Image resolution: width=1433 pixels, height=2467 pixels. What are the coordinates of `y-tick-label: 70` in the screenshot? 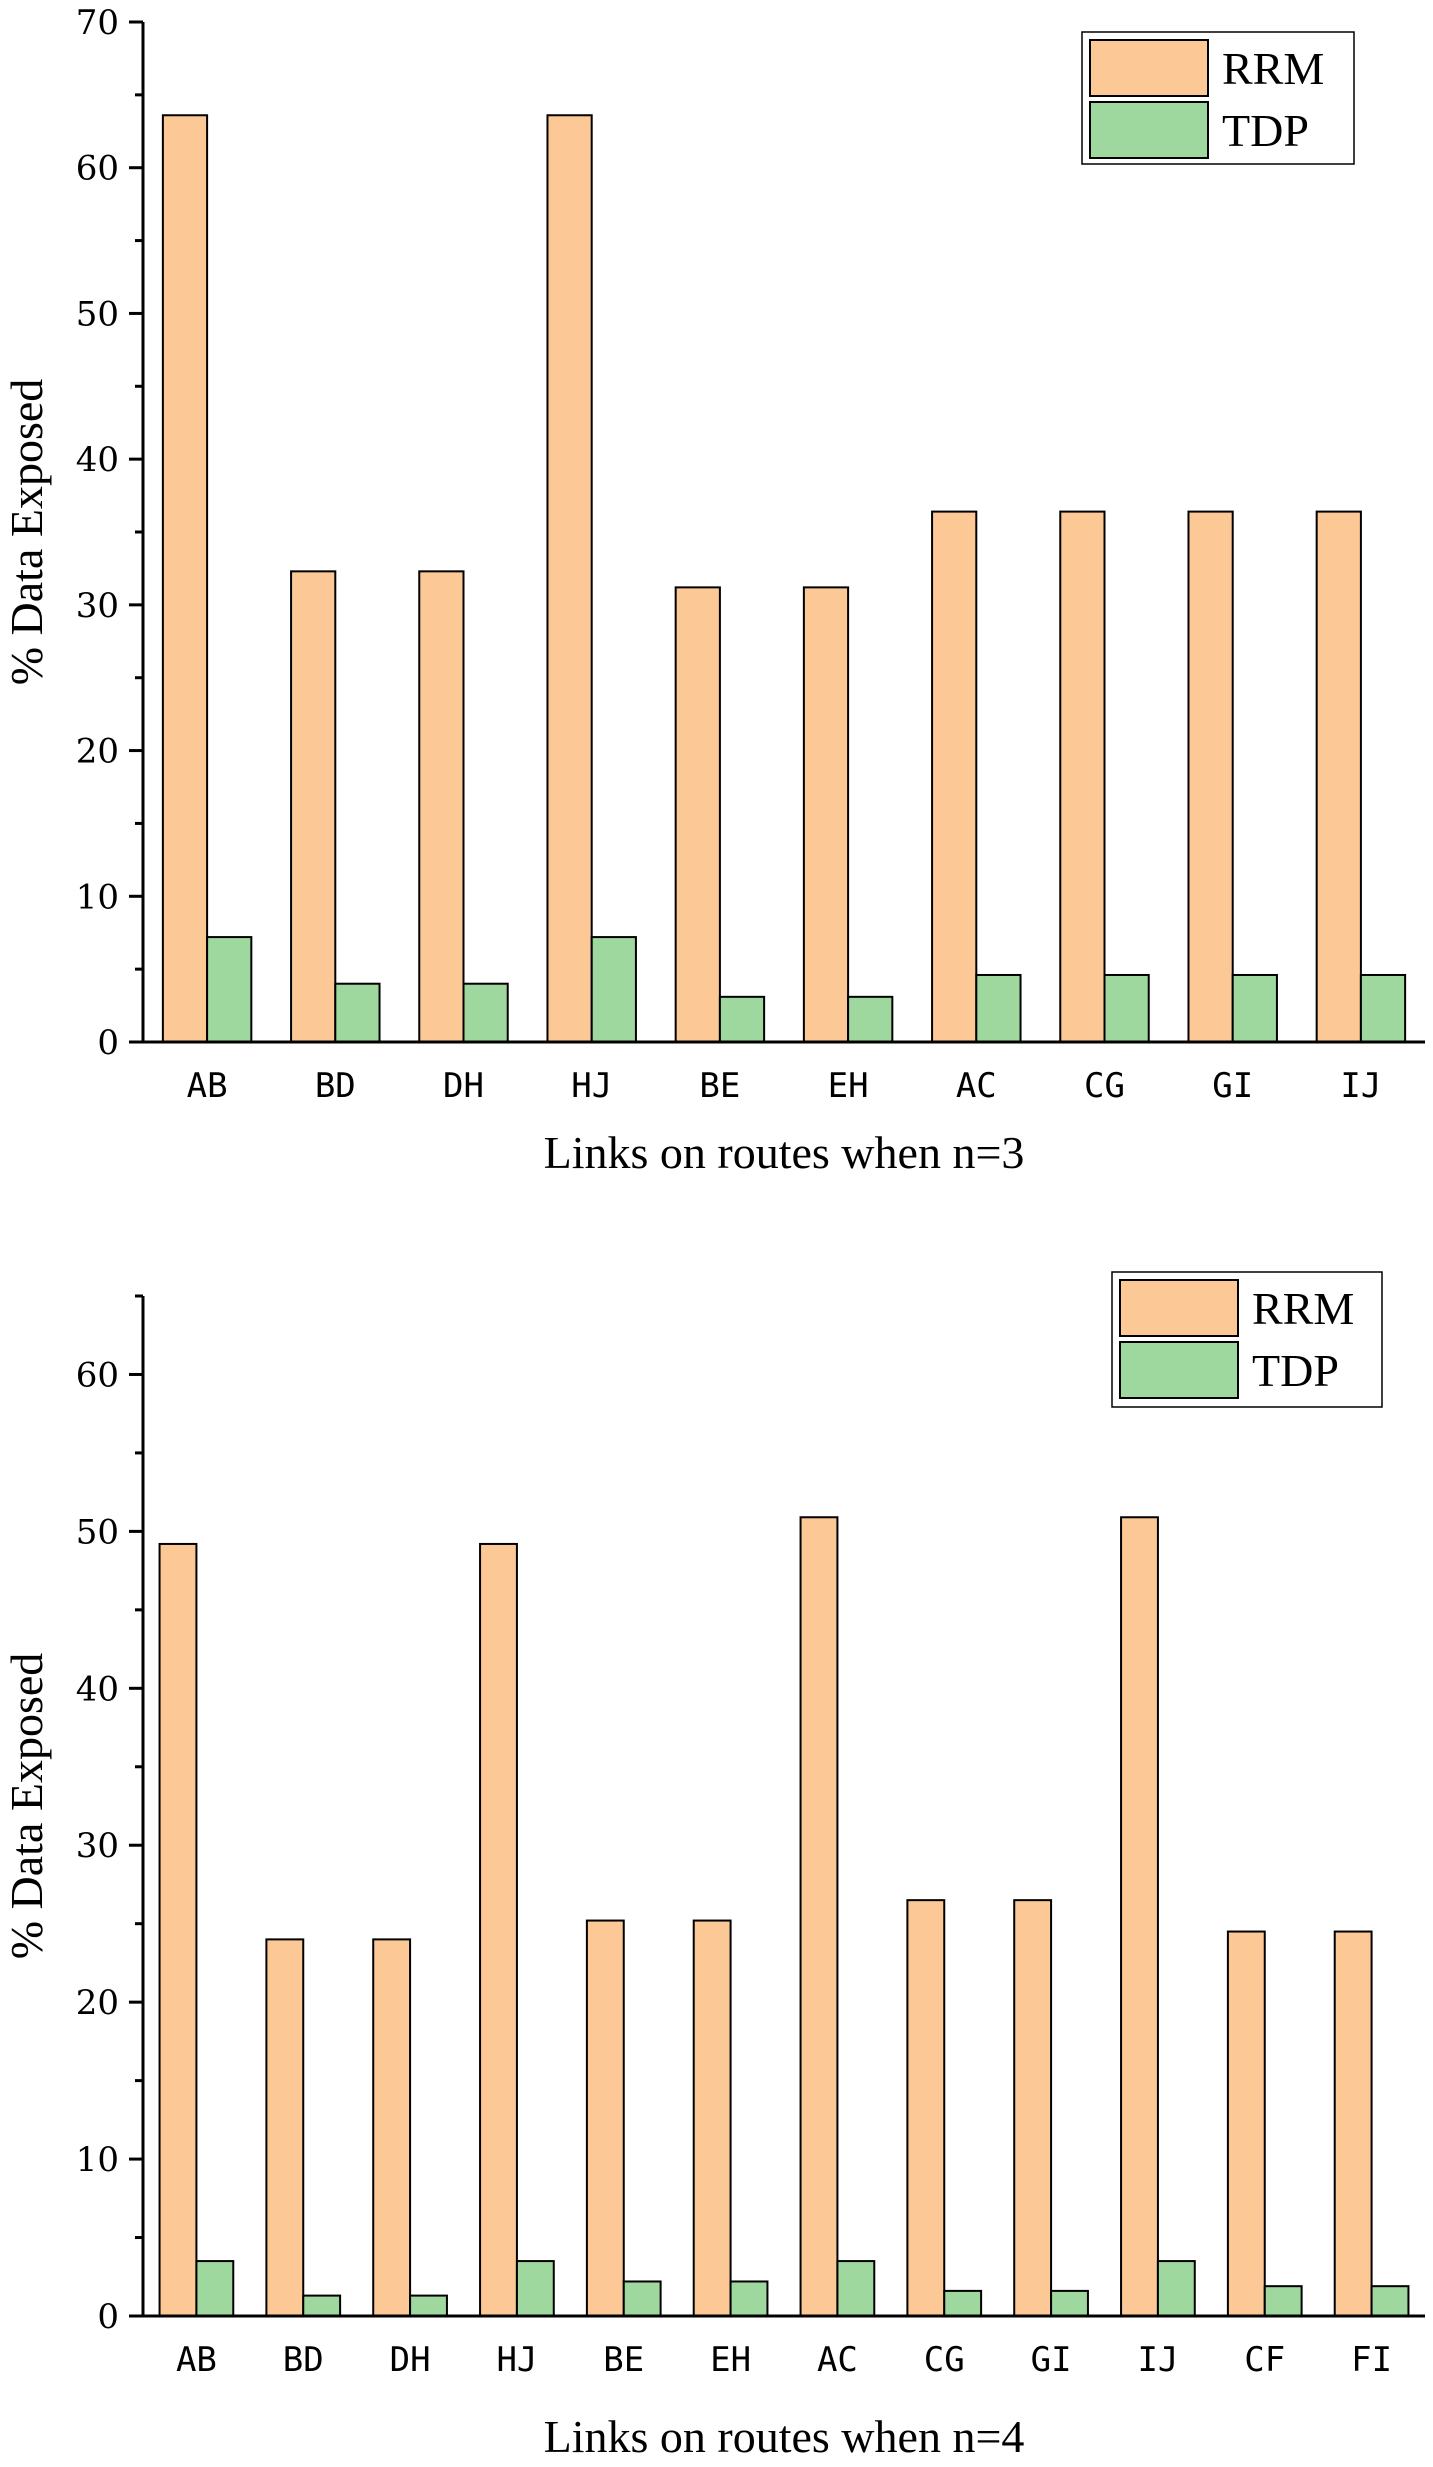 It's located at (97, 23).